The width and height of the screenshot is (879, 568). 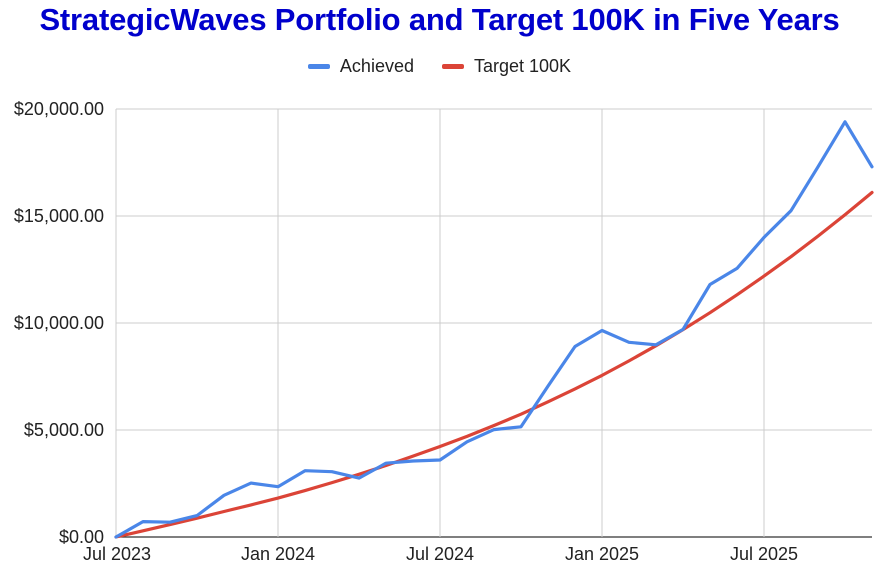 I want to click on legend-item-achieved: Achieved, so click(x=360, y=66).